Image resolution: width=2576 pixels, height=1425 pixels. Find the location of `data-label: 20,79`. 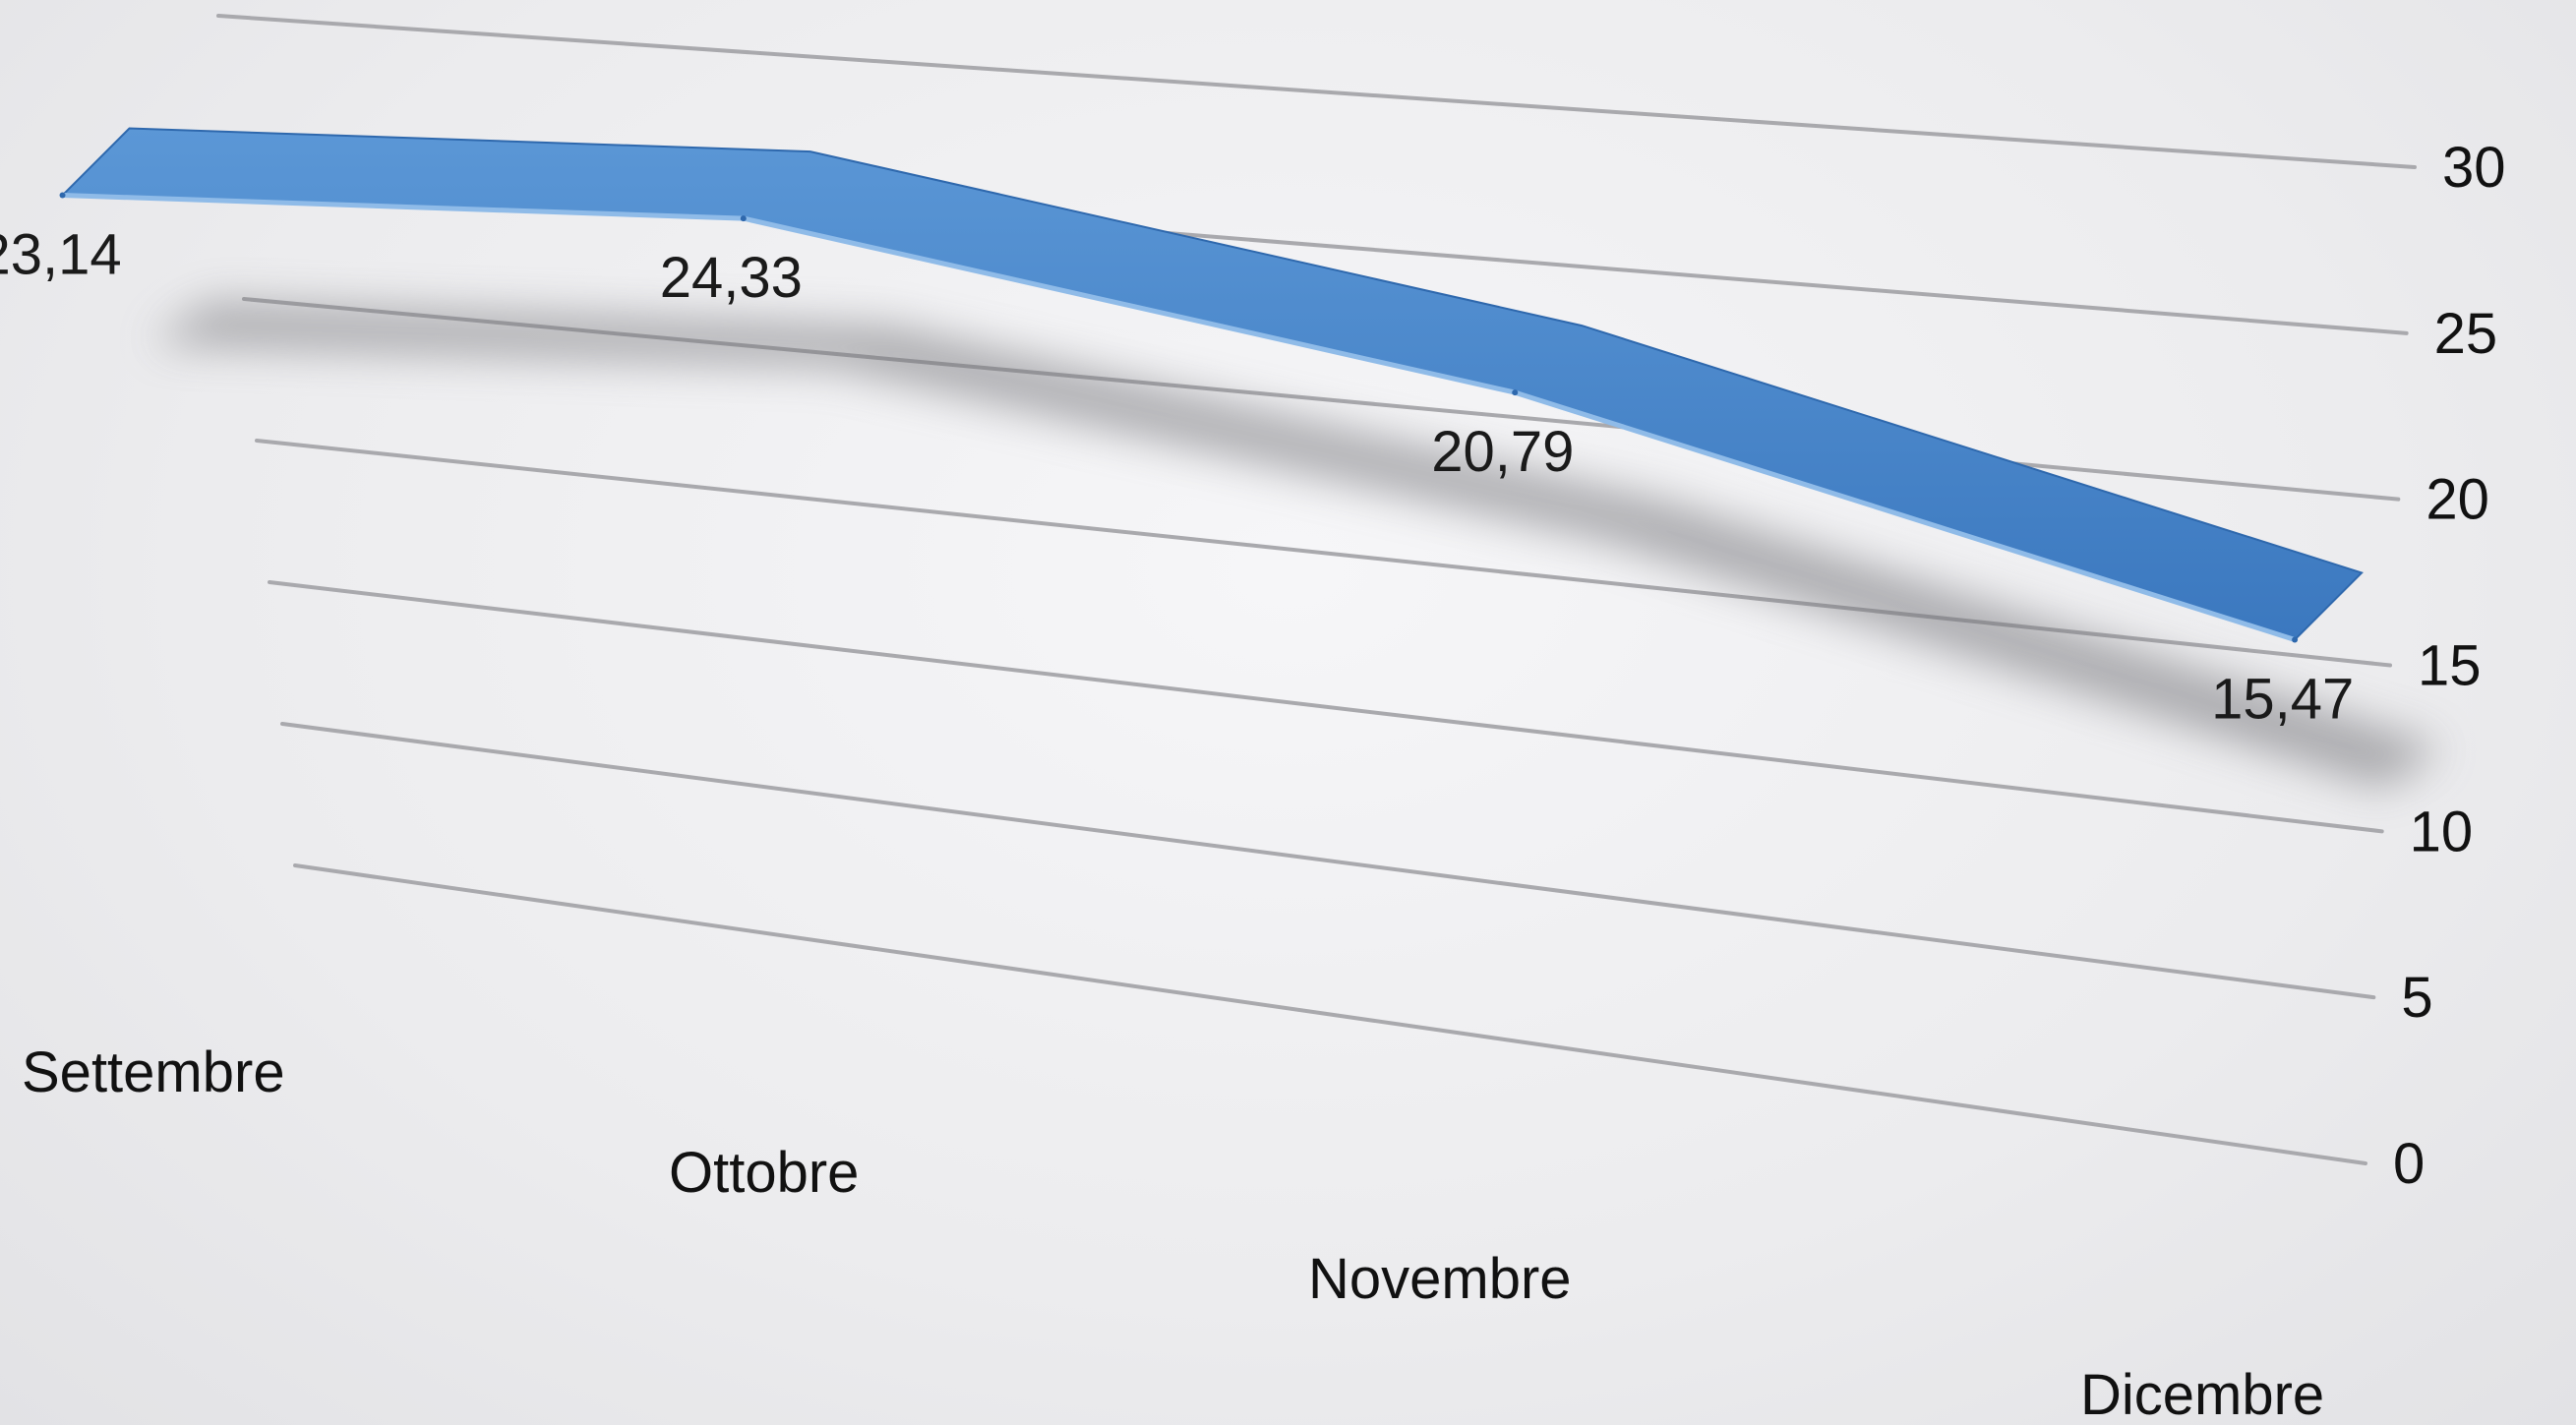

data-label: 20,79 is located at coordinates (1503, 452).